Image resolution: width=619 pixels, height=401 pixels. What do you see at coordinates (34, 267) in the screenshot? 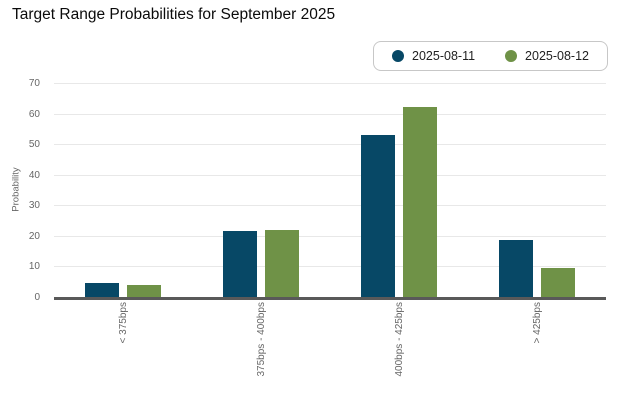
I see `y-tick-label: 10` at bounding box center [34, 267].